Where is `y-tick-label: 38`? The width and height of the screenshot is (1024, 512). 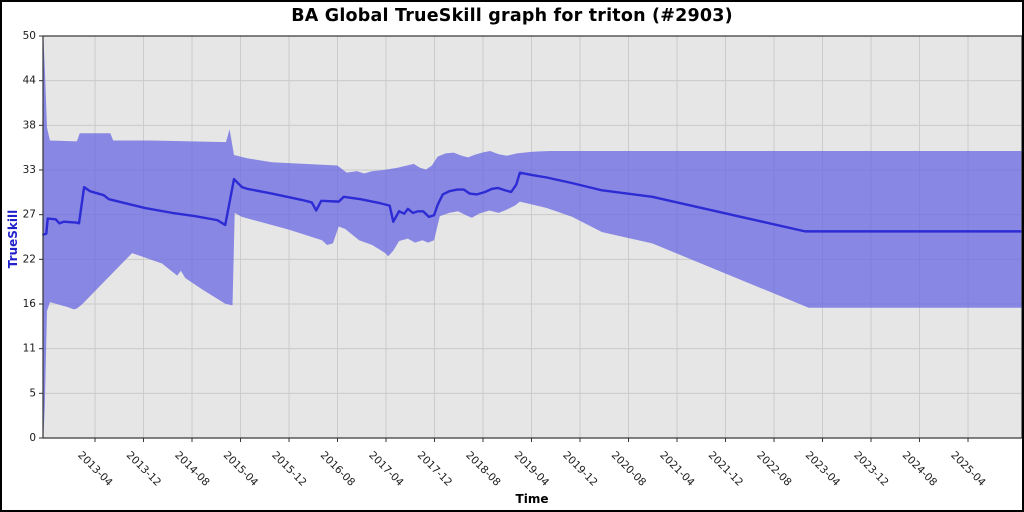
y-tick-label: 38 is located at coordinates (29, 125).